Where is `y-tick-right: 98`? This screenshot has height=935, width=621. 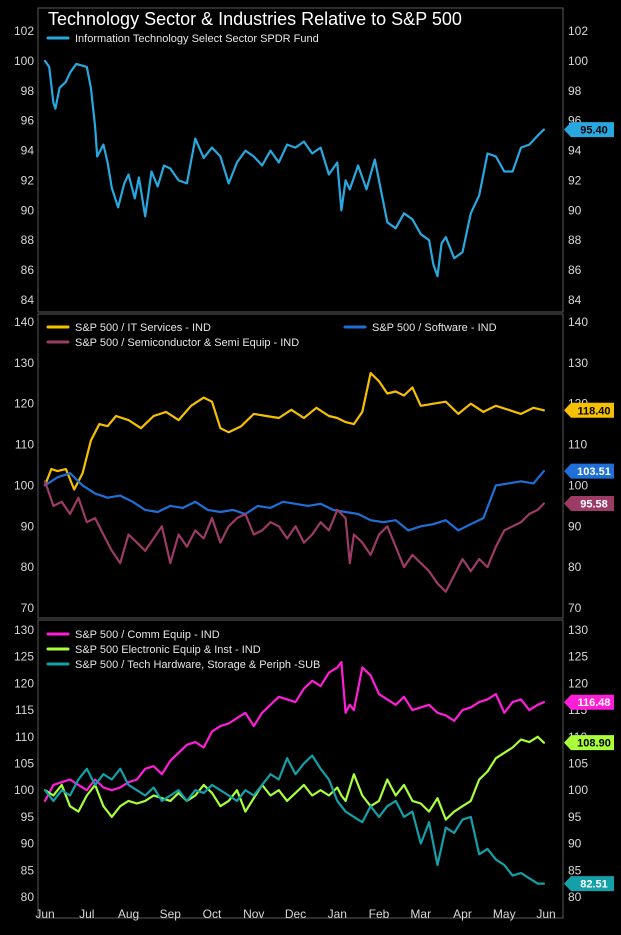 y-tick-right: 98 is located at coordinates (575, 91).